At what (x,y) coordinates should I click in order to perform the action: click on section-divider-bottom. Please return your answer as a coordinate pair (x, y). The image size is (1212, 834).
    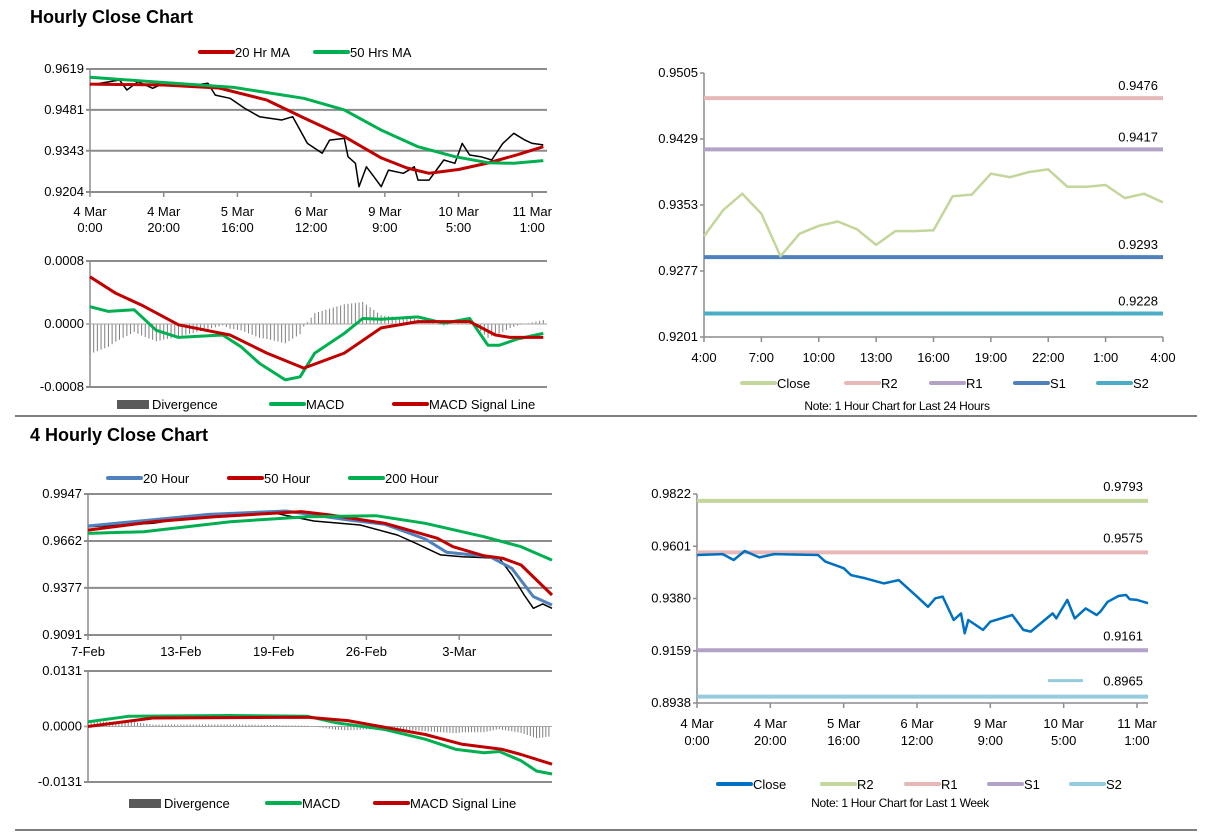
    Looking at the image, I should click on (606, 830).